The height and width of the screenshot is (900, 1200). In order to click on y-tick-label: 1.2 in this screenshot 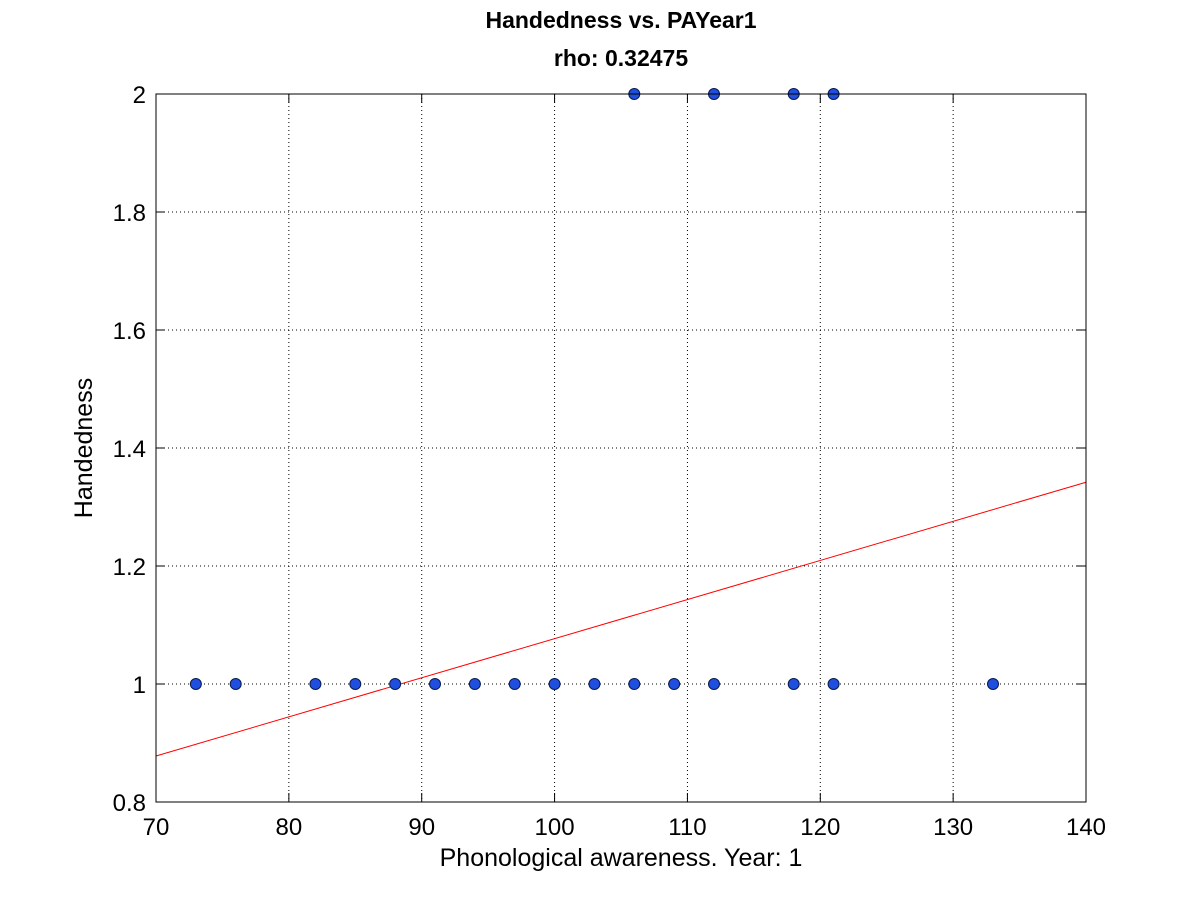, I will do `click(129, 567)`.